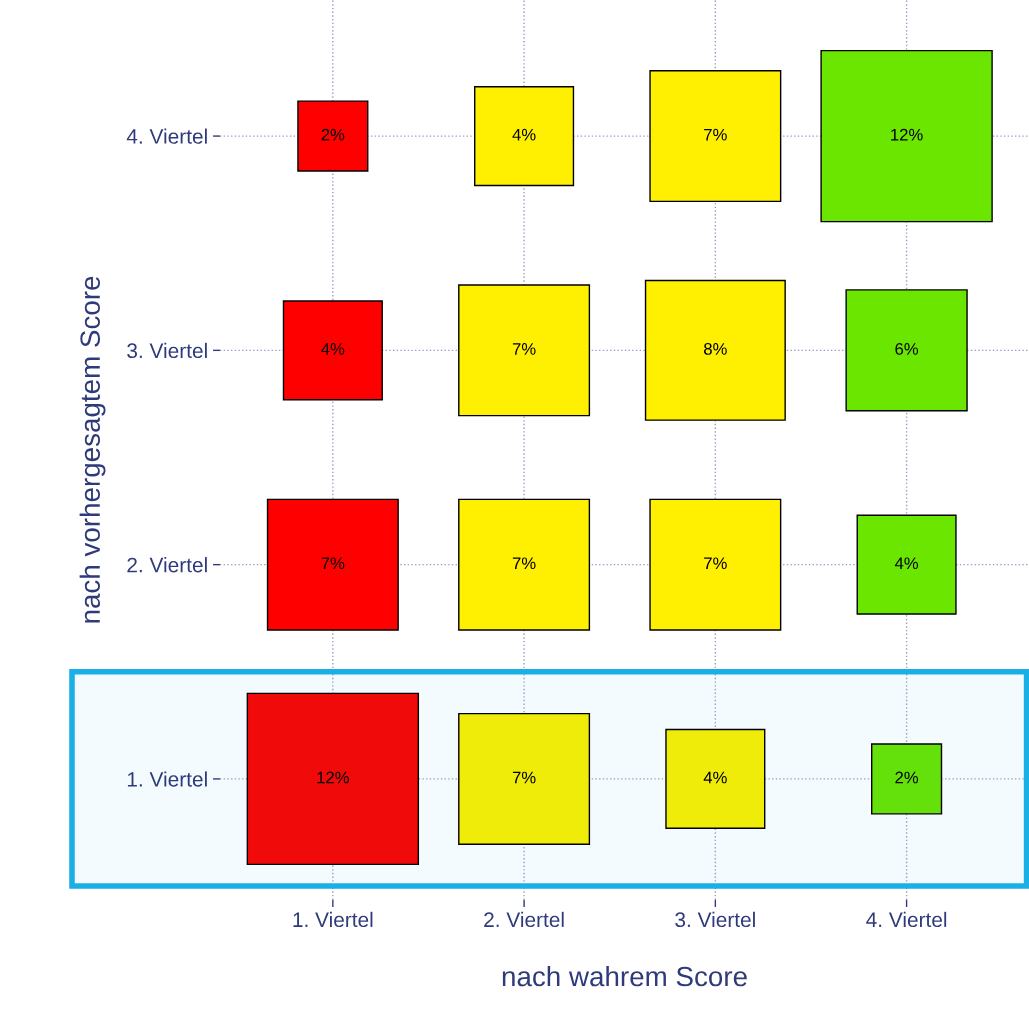  What do you see at coordinates (624, 976) in the screenshot?
I see `x-axis-title: nach wahrem Score` at bounding box center [624, 976].